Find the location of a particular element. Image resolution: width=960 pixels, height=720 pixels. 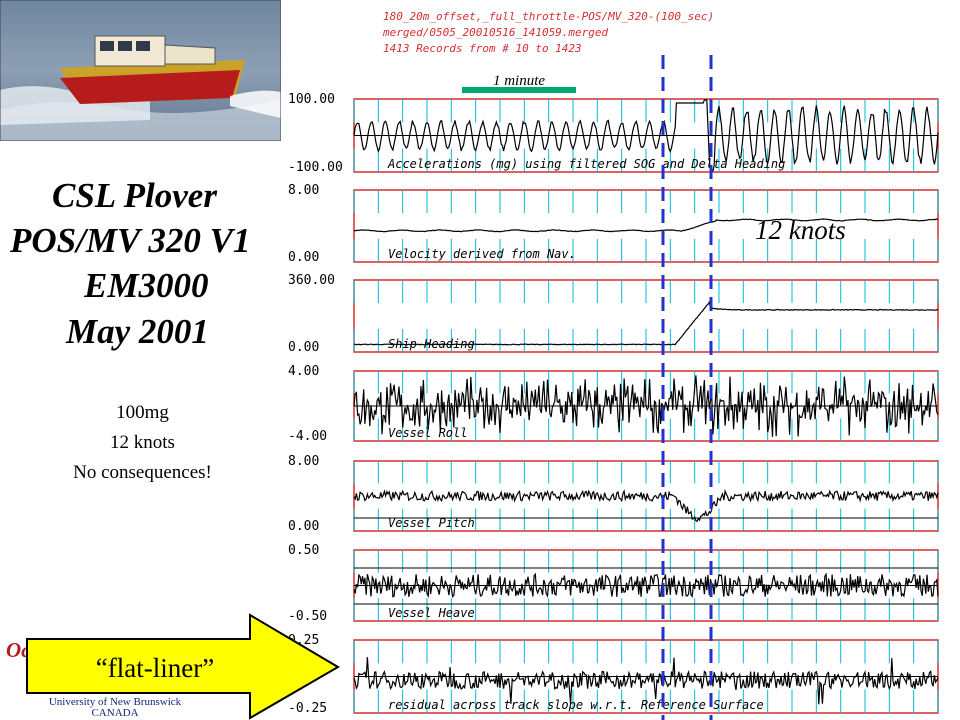

panel-2: 8.00 0.00 Velocity derived from Nav. is located at coordinates (613, 224).